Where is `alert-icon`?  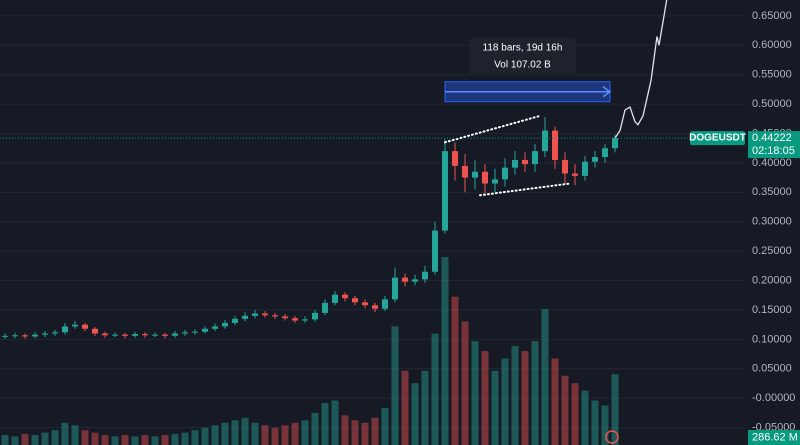 alert-icon is located at coordinates (612, 437).